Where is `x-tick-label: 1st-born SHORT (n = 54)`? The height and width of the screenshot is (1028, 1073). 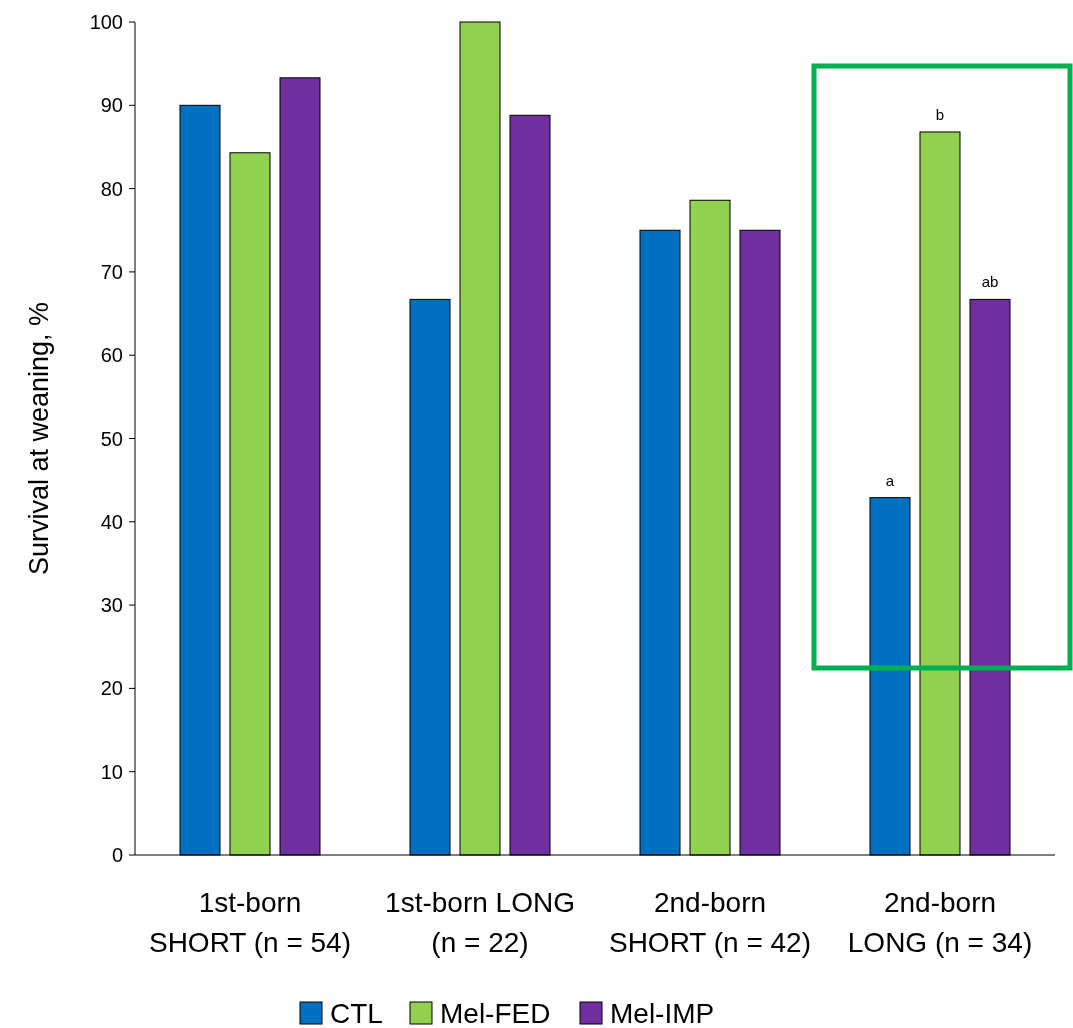
x-tick-label: 1st-born SHORT (n = 54) is located at coordinates (250, 922).